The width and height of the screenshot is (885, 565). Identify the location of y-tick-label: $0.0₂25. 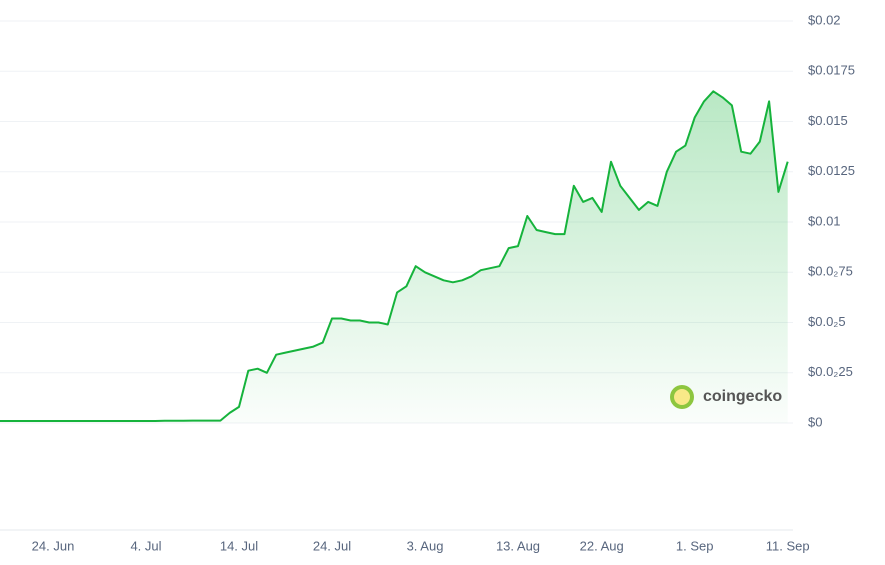
(830, 371).